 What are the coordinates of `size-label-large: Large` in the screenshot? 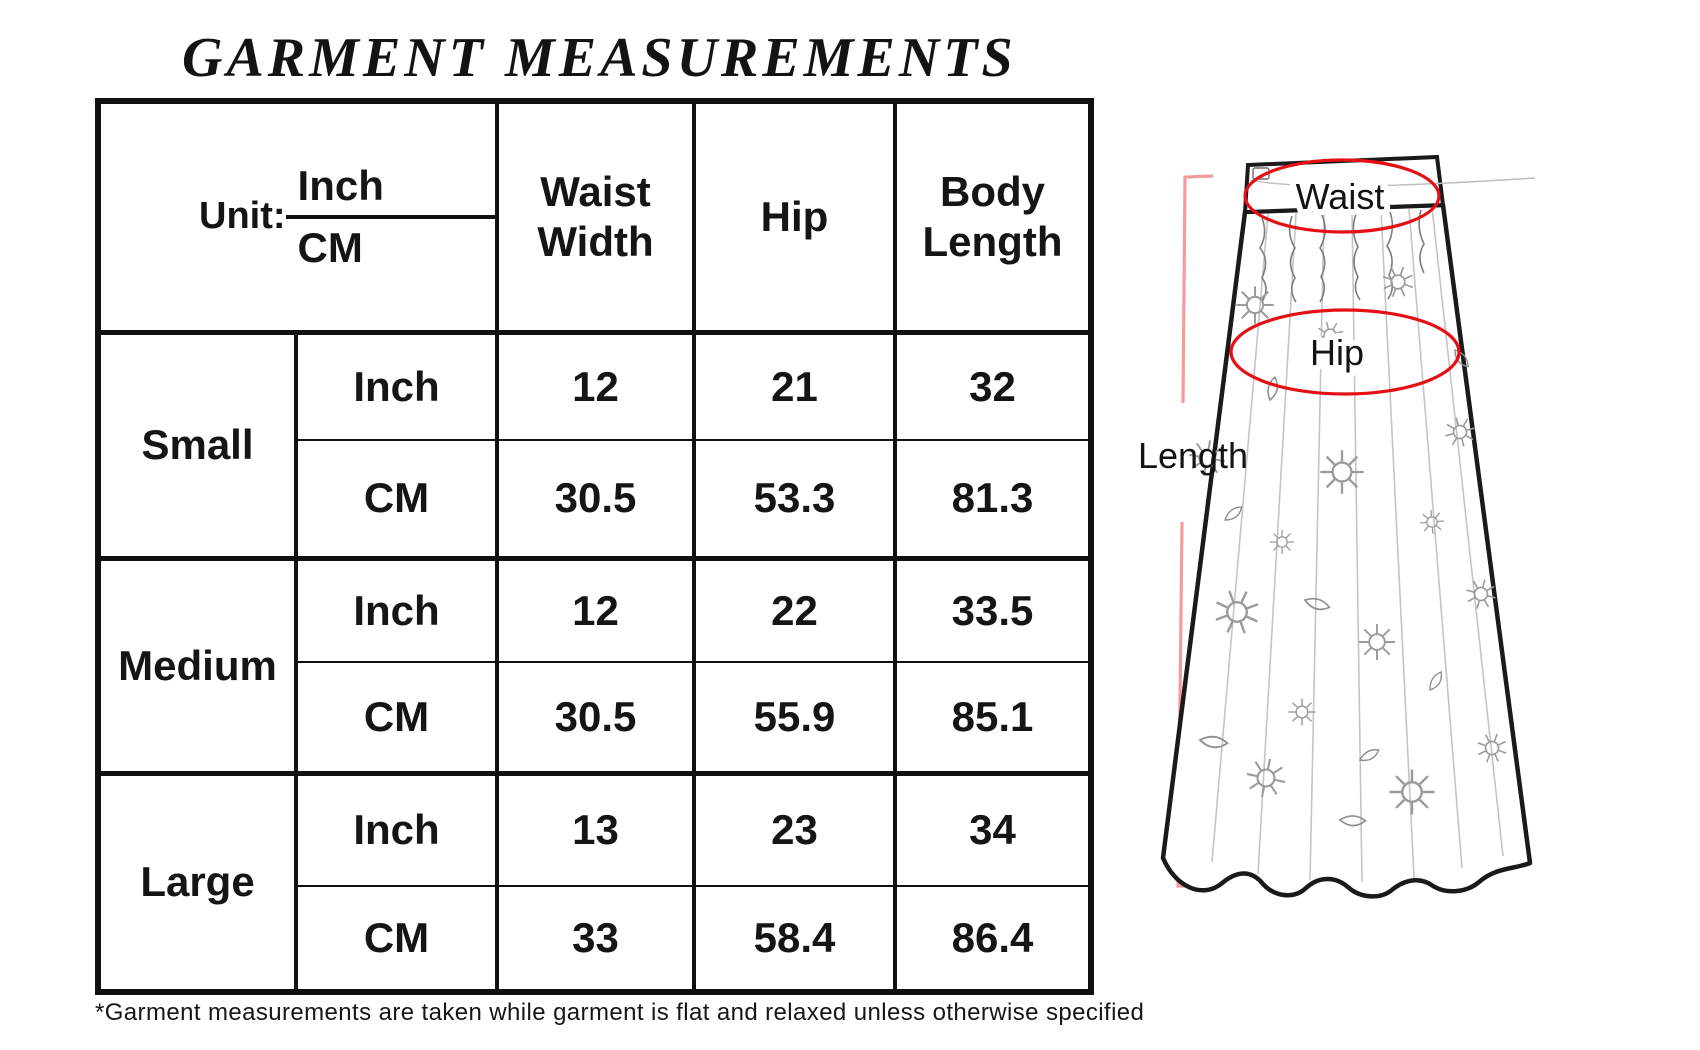 It's located at (196, 881).